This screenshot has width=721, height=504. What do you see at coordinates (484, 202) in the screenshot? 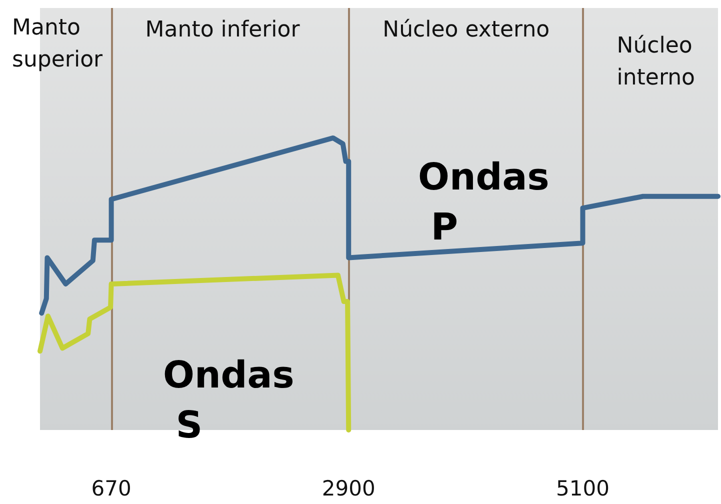
I see `series-label: Ondas P` at bounding box center [484, 202].